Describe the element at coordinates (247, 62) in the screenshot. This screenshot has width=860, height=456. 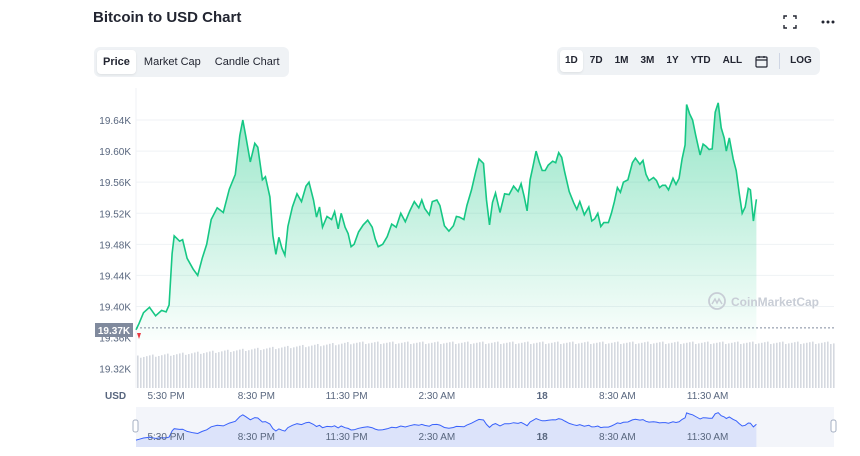
I see `tab-candle-chart: Candle Chart` at that location.